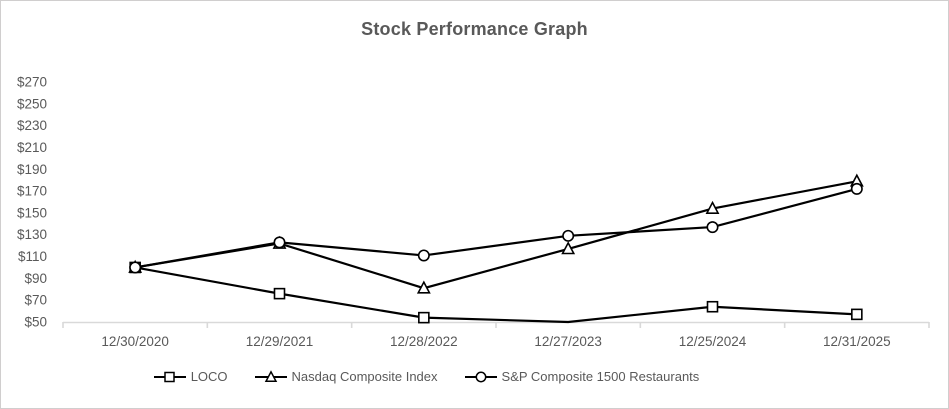  I want to click on y-axis-tick-label: $150, so click(32, 212).